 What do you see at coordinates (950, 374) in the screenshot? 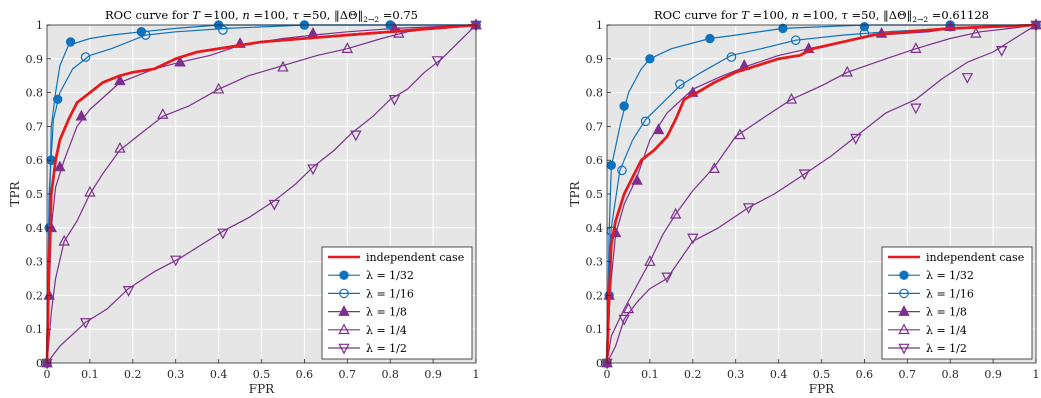
I see `x-tick-label: 0.8` at bounding box center [950, 374].